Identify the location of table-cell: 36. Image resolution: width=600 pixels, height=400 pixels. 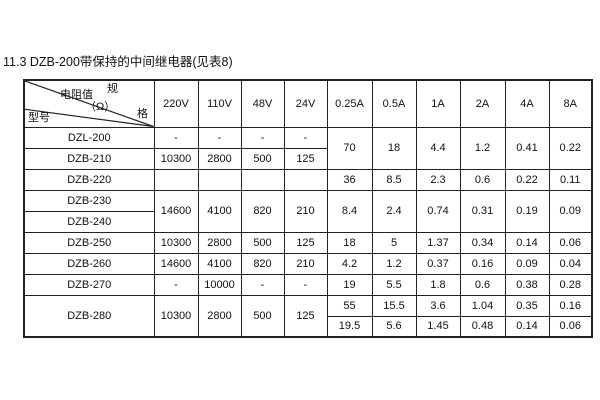
(349, 179).